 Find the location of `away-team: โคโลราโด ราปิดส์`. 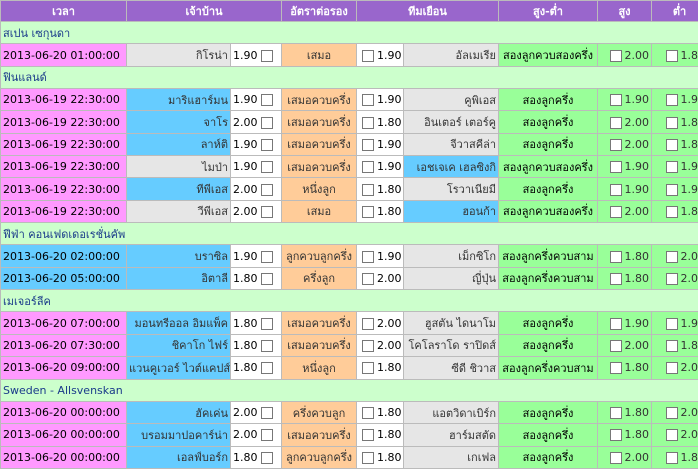

away-team: โคโลราโด ราปิดส์ is located at coordinates (451, 345).